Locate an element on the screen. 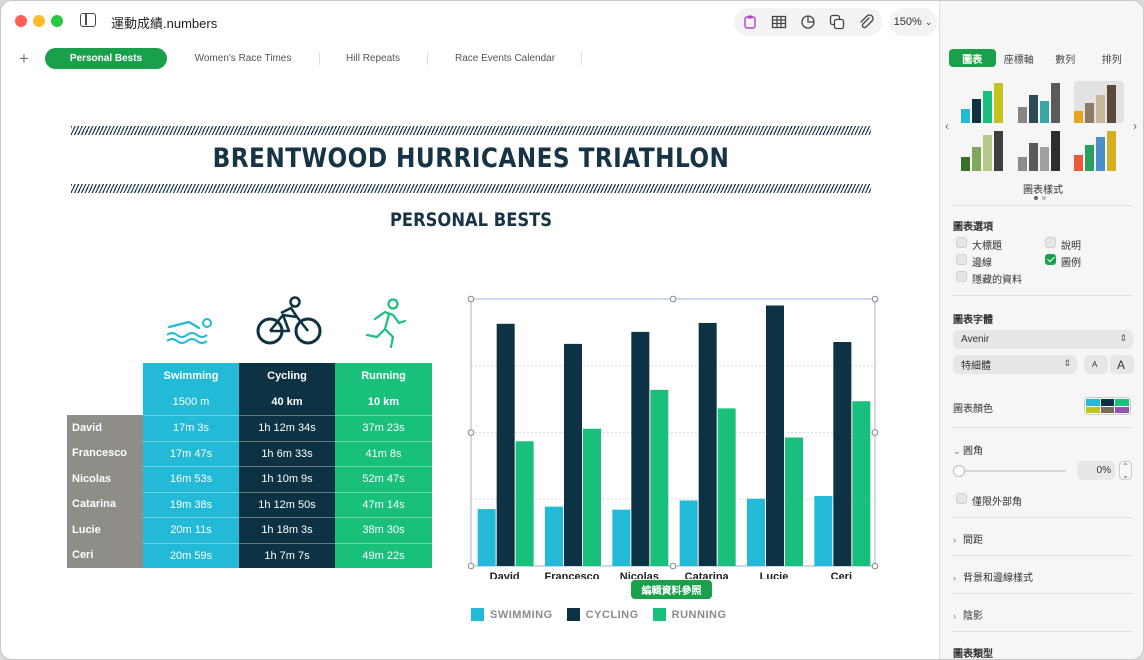 The height and width of the screenshot is (660, 1144). zoom-window-button is located at coordinates (57, 21).